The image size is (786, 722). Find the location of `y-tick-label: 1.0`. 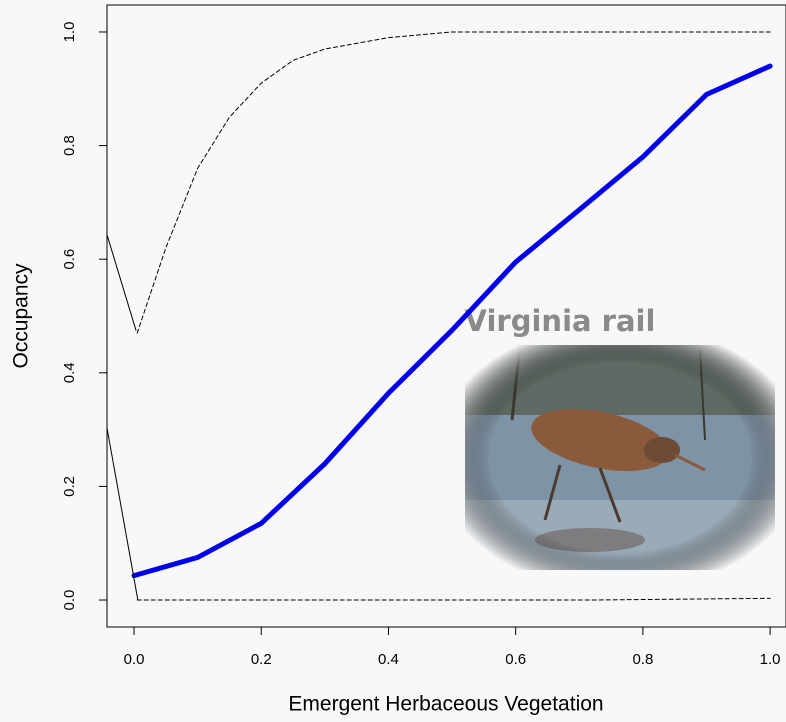

y-tick-label: 1.0 is located at coordinates (69, 32).